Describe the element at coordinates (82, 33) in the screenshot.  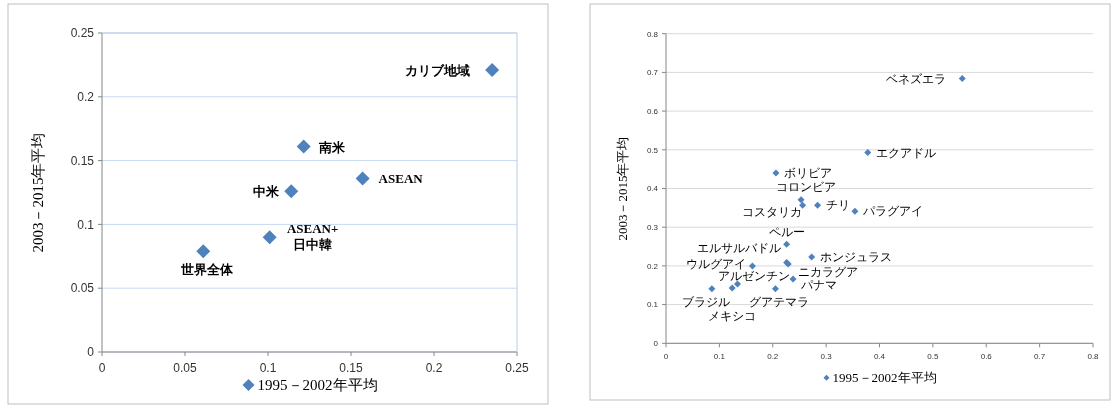
I see `y-tick-label: 0.25` at that location.